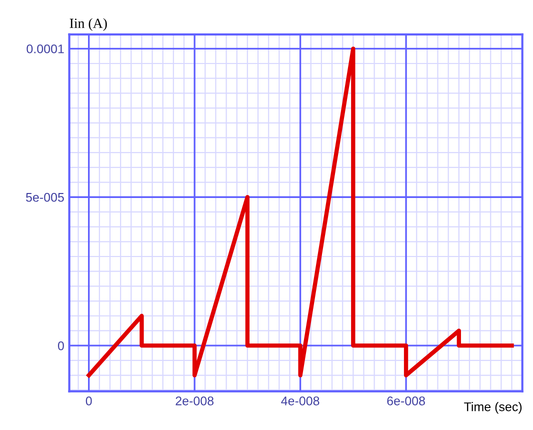 This screenshot has width=533, height=430. Describe the element at coordinates (88, 24) in the screenshot. I see `y-axis-title: Iin (A)` at that location.